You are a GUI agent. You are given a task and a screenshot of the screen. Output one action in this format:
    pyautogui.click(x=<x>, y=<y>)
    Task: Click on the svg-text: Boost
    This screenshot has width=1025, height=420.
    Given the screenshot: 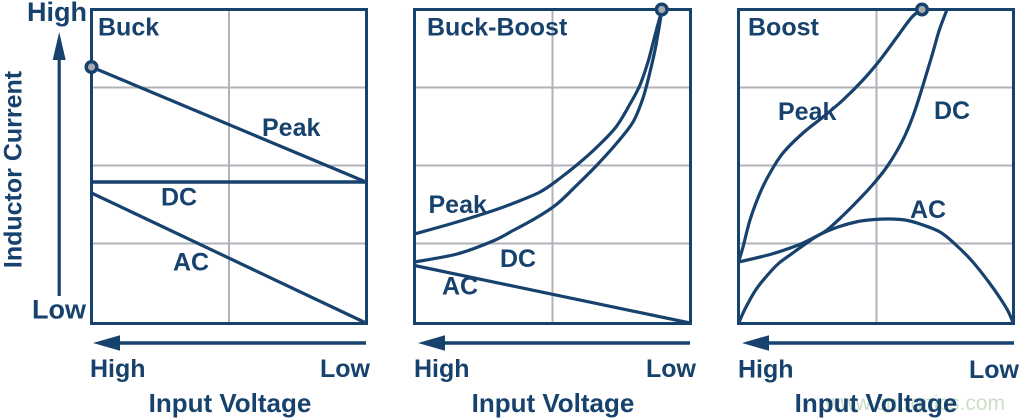 What is the action you would take?
    pyautogui.click(x=784, y=28)
    